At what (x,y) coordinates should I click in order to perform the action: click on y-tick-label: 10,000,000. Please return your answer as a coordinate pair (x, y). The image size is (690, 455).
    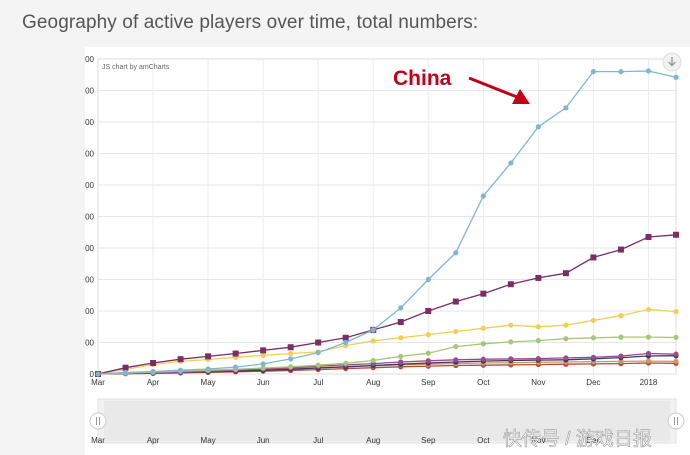
    Looking at the image, I should click on (90, 59).